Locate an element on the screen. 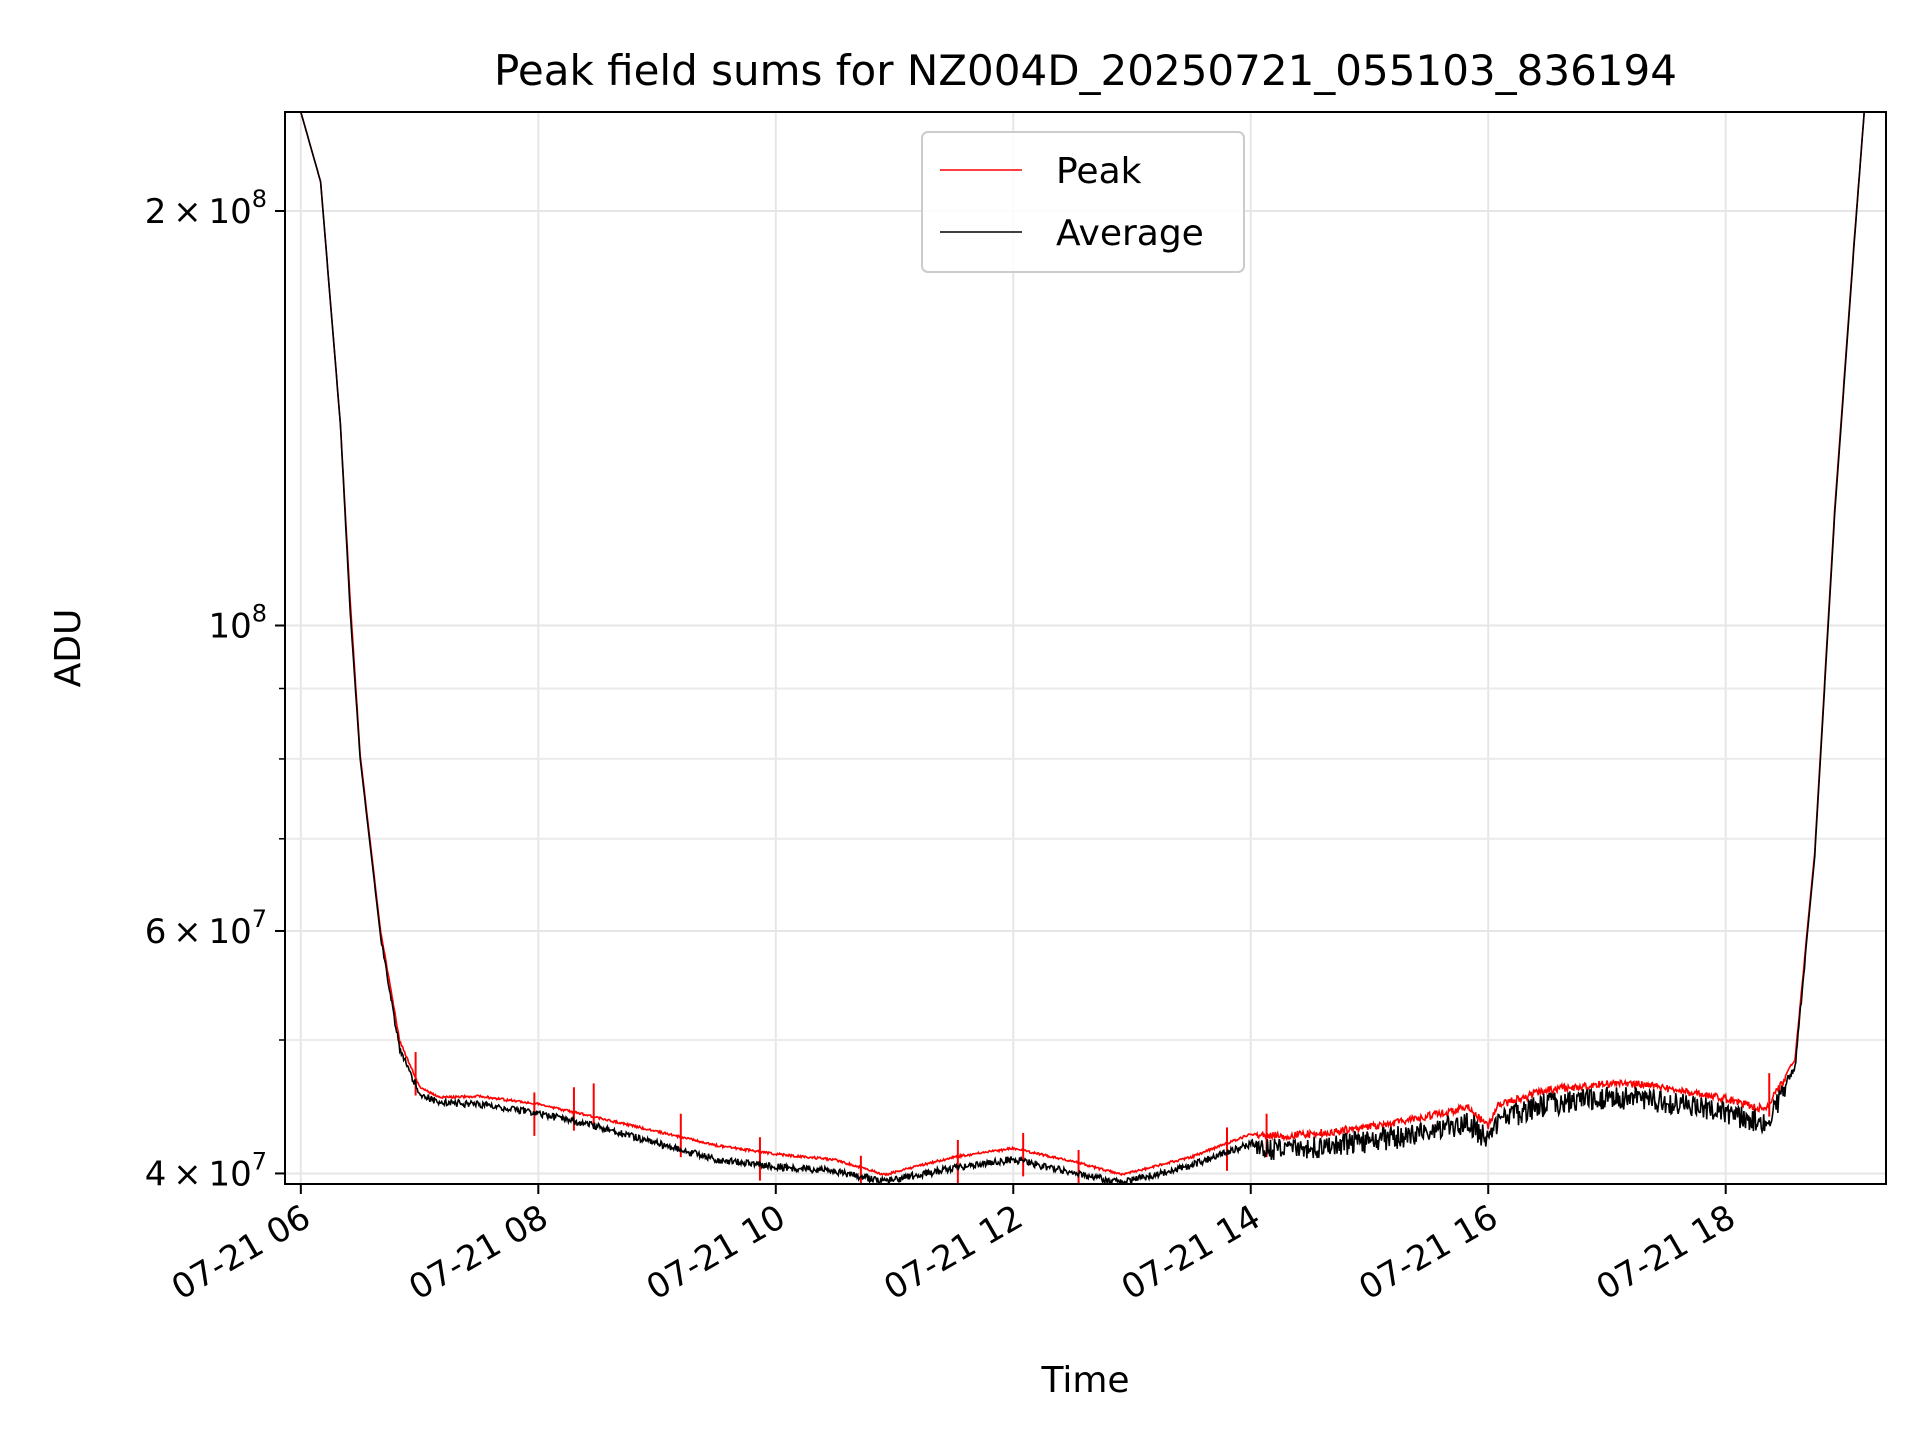 The width and height of the screenshot is (1920, 1440). x-axis-title: Time is located at coordinates (1084, 1380).